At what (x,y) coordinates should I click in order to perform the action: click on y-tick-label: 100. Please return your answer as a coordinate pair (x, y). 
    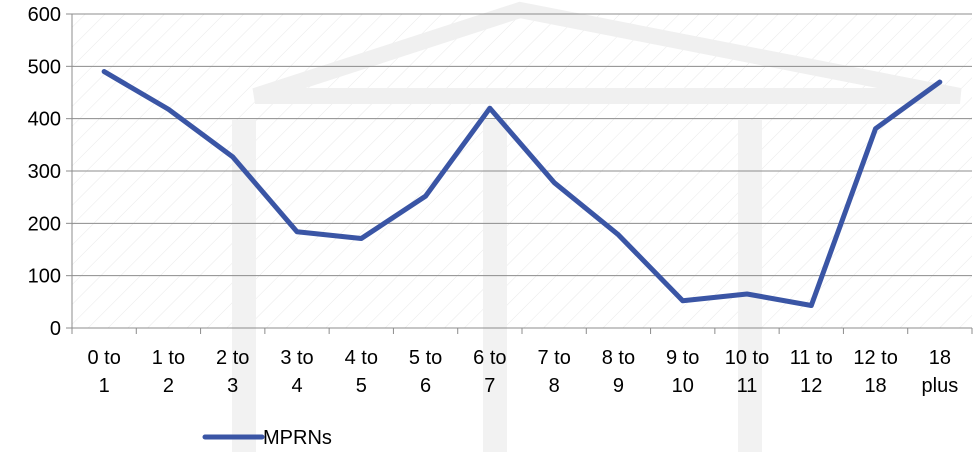
    Looking at the image, I should click on (44, 277).